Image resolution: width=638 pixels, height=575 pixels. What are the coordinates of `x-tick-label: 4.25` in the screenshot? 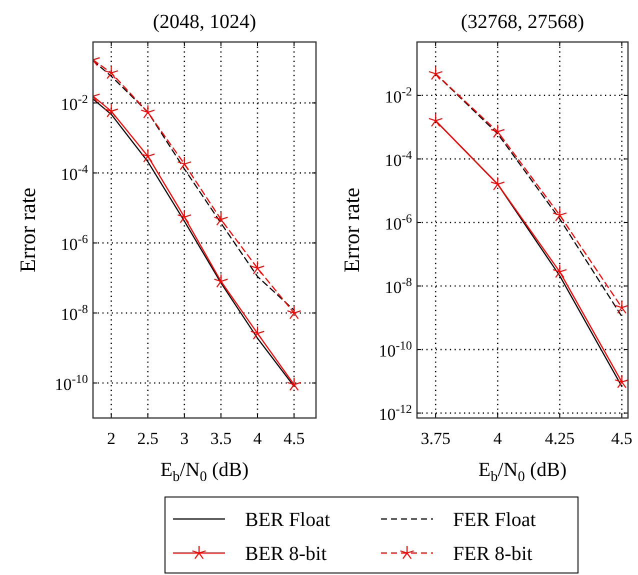 It's located at (559, 438).